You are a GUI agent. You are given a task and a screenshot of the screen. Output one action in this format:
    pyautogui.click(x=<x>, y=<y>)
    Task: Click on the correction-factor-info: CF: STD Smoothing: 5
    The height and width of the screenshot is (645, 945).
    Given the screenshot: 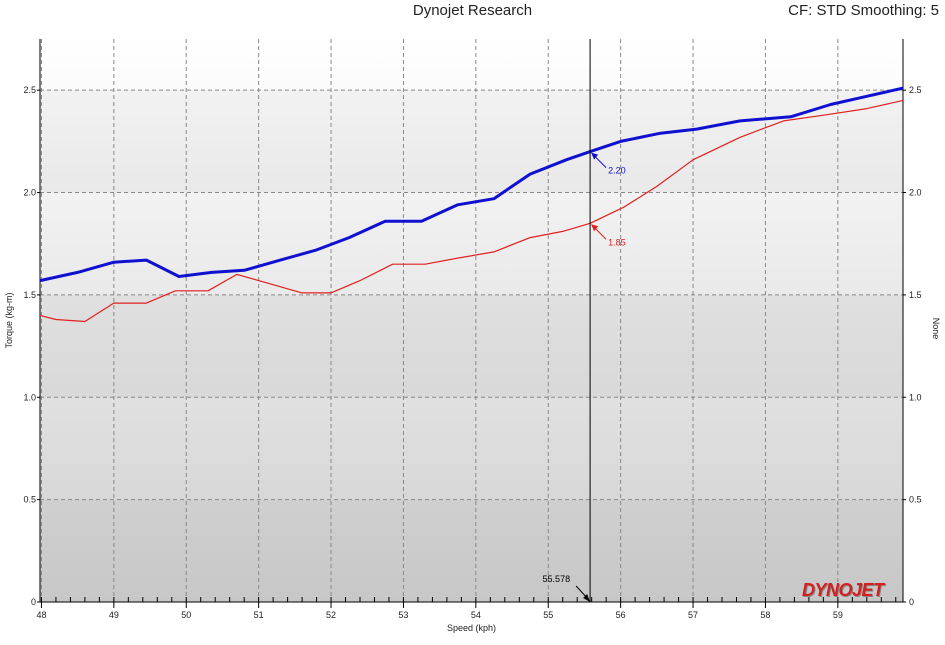 What is the action you would take?
    pyautogui.click(x=863, y=10)
    